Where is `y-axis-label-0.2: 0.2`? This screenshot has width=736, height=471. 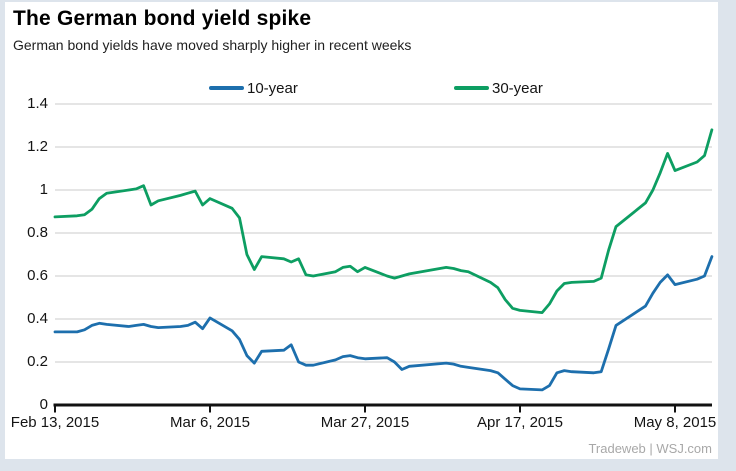
y-axis-label-0.2: 0.2 is located at coordinates (37, 361).